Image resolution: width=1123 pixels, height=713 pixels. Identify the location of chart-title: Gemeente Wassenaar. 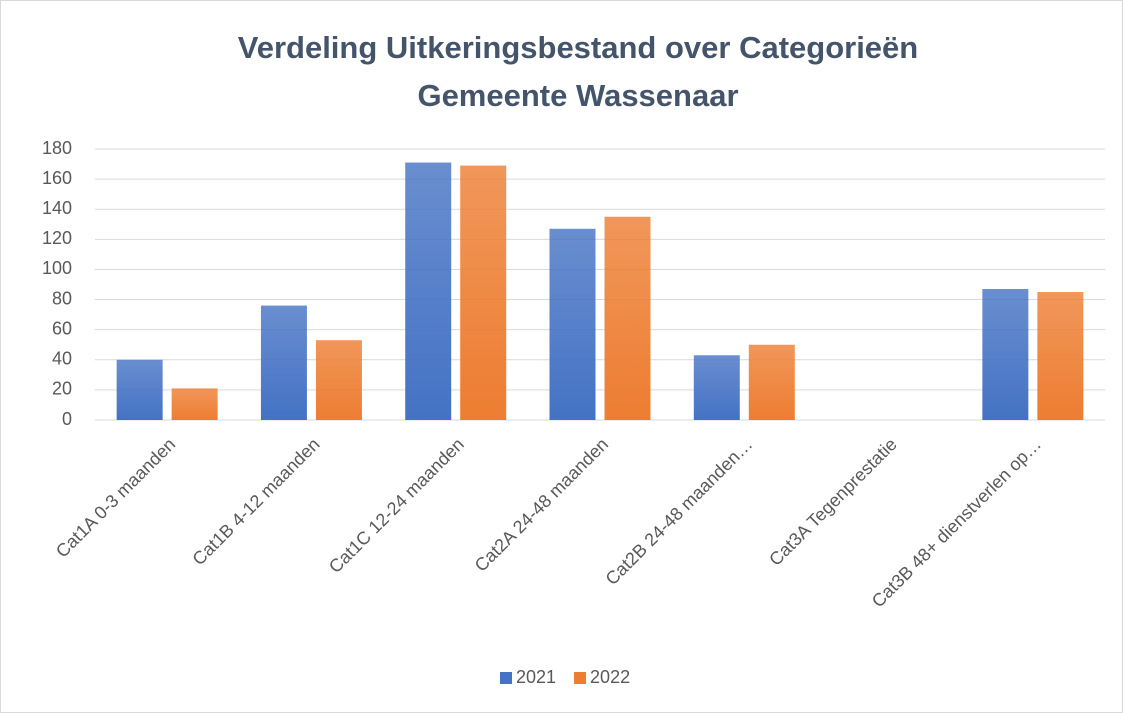
(577, 95).